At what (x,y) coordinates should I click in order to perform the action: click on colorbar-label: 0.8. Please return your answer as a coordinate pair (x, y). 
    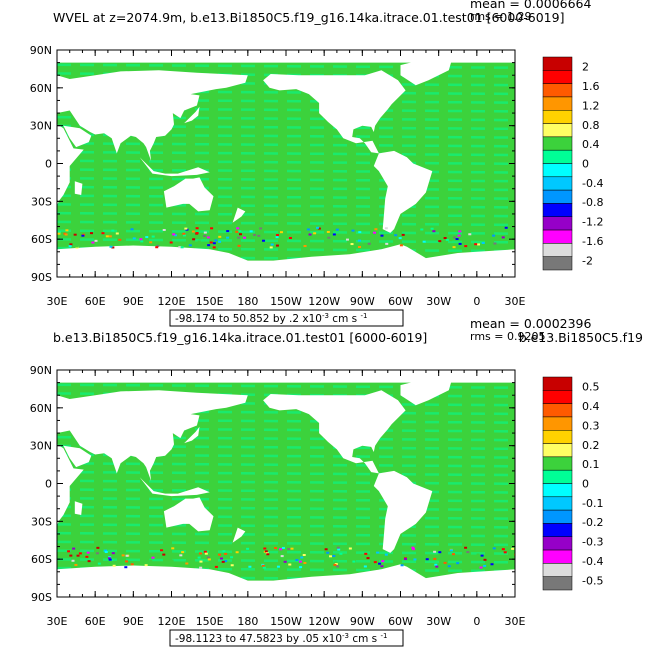
    Looking at the image, I should click on (591, 125).